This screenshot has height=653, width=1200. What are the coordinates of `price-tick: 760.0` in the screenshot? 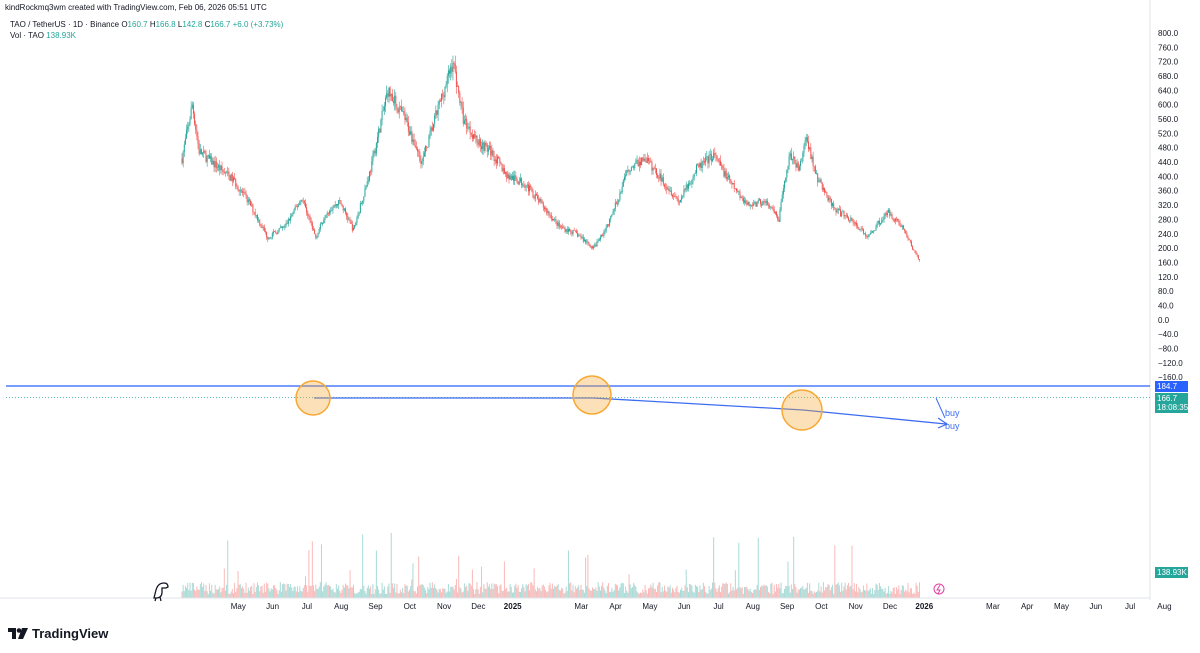 It's located at (1168, 47).